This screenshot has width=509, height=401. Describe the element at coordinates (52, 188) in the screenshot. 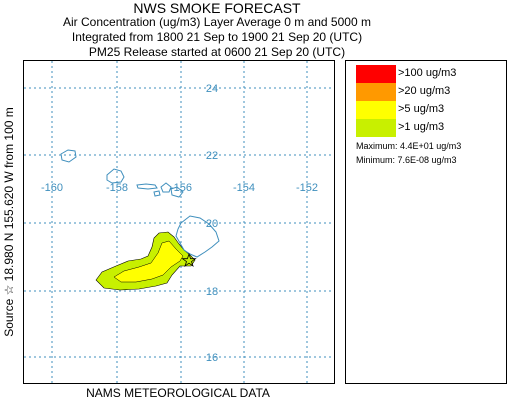

I see `lon-tick-label: -160` at that location.